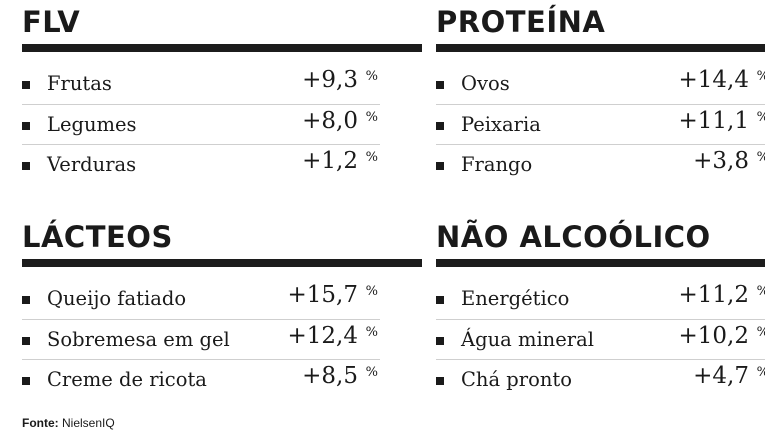 The image size is (765, 447). What do you see at coordinates (713, 121) in the screenshot?
I see `item-value: +11,1` at bounding box center [713, 121].